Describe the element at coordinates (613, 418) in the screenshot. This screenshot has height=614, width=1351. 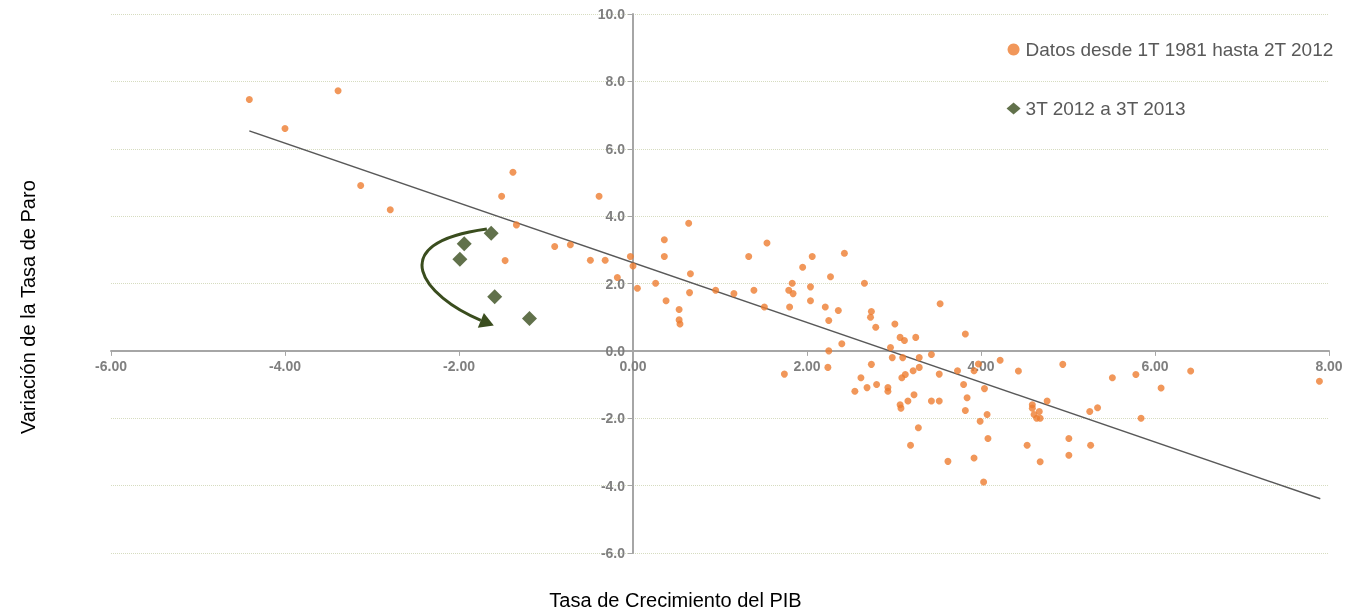
I see `y-tick-label: -2.0` at that location.